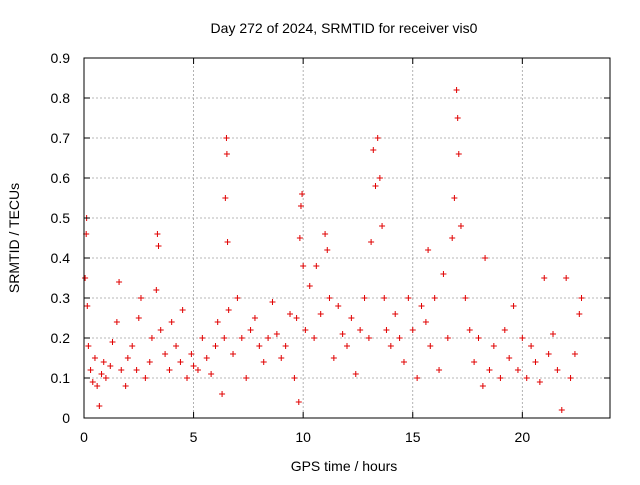 The width and height of the screenshot is (640, 485). What do you see at coordinates (303, 437) in the screenshot?
I see `x-tick-label: 10` at bounding box center [303, 437].